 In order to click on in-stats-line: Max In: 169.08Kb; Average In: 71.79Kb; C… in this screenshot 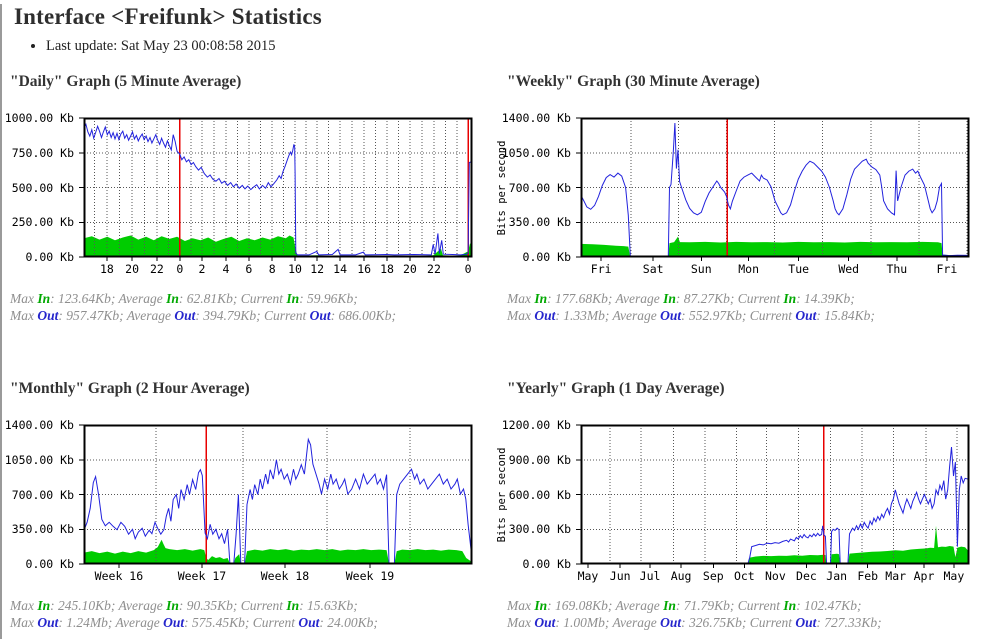, I will do `click(748, 605)`.